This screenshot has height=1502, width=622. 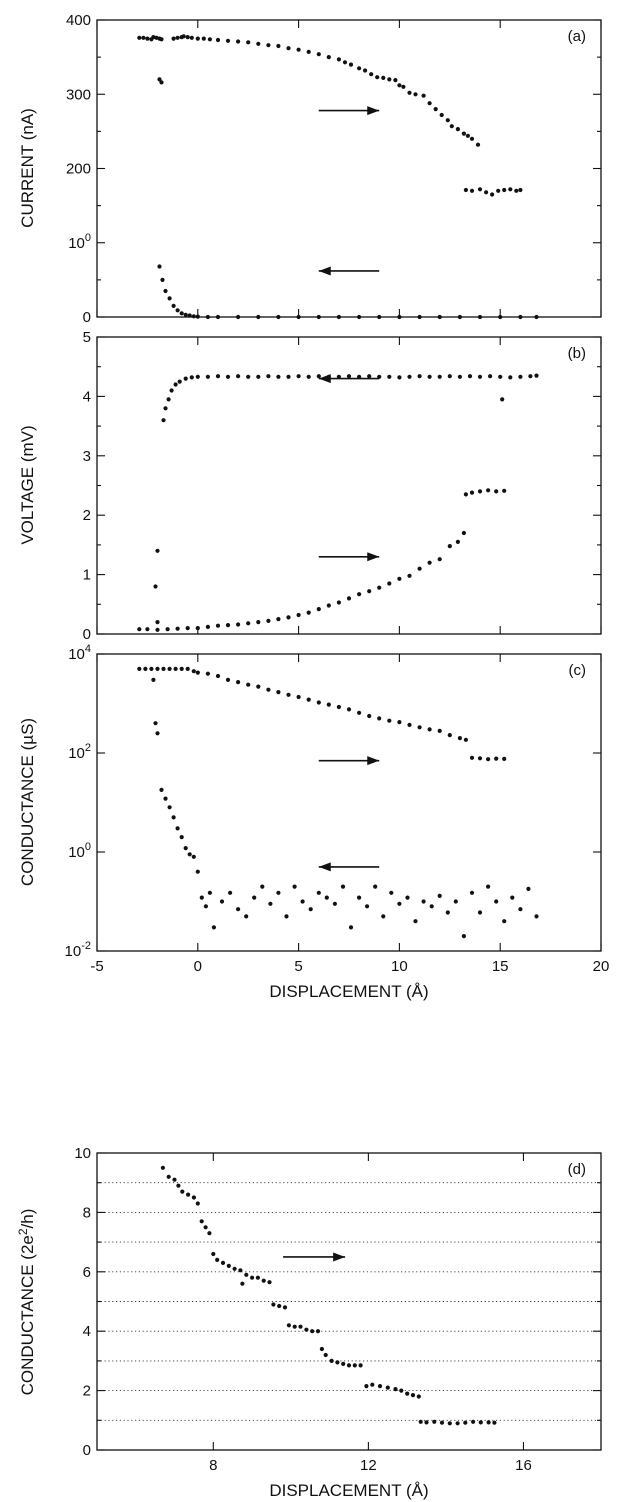 I want to click on y-tick-label: 3, so click(x=87, y=456).